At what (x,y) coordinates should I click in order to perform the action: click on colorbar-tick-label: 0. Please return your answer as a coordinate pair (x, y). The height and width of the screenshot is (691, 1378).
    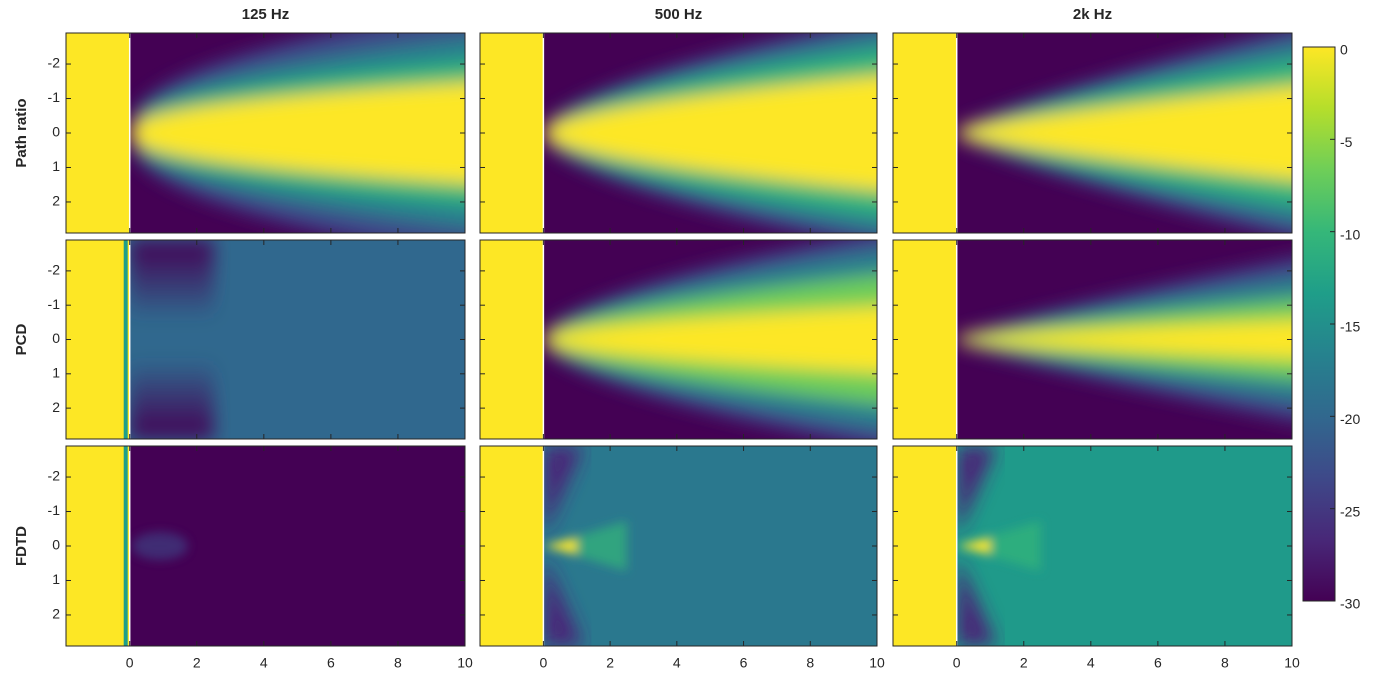
    Looking at the image, I should click on (1344, 50).